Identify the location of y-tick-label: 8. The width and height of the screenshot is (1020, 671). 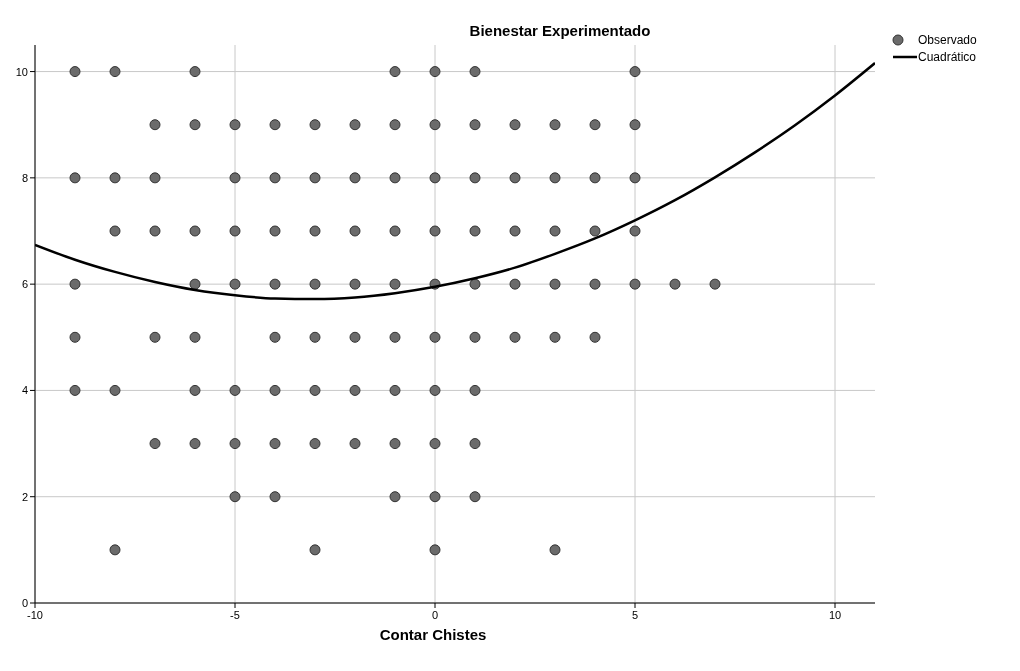
(24, 177).